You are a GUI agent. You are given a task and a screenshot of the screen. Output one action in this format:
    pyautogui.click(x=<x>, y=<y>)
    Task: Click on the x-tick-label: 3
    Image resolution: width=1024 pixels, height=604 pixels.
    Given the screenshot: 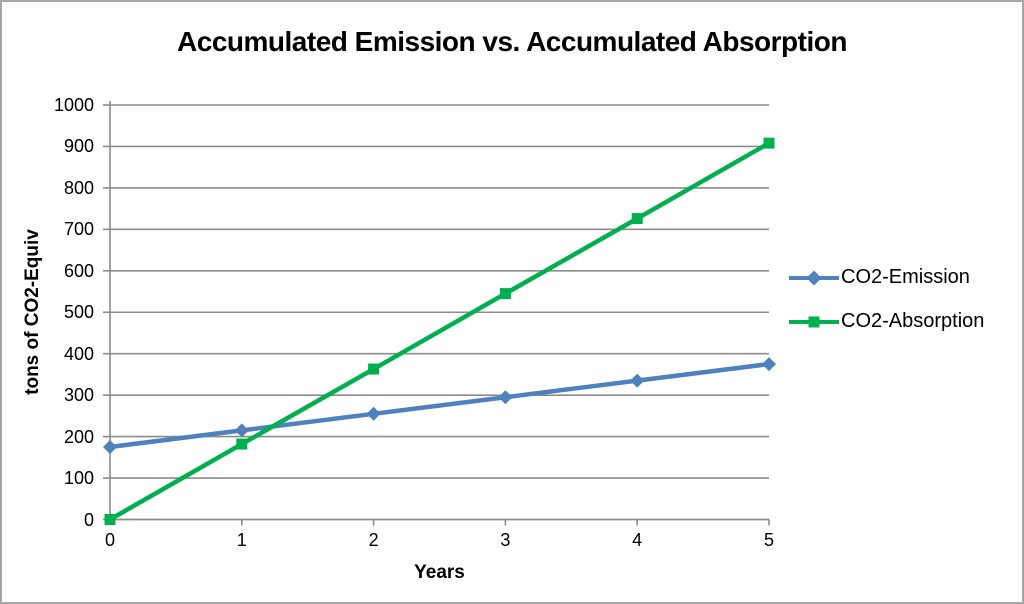 What is the action you would take?
    pyautogui.click(x=505, y=540)
    